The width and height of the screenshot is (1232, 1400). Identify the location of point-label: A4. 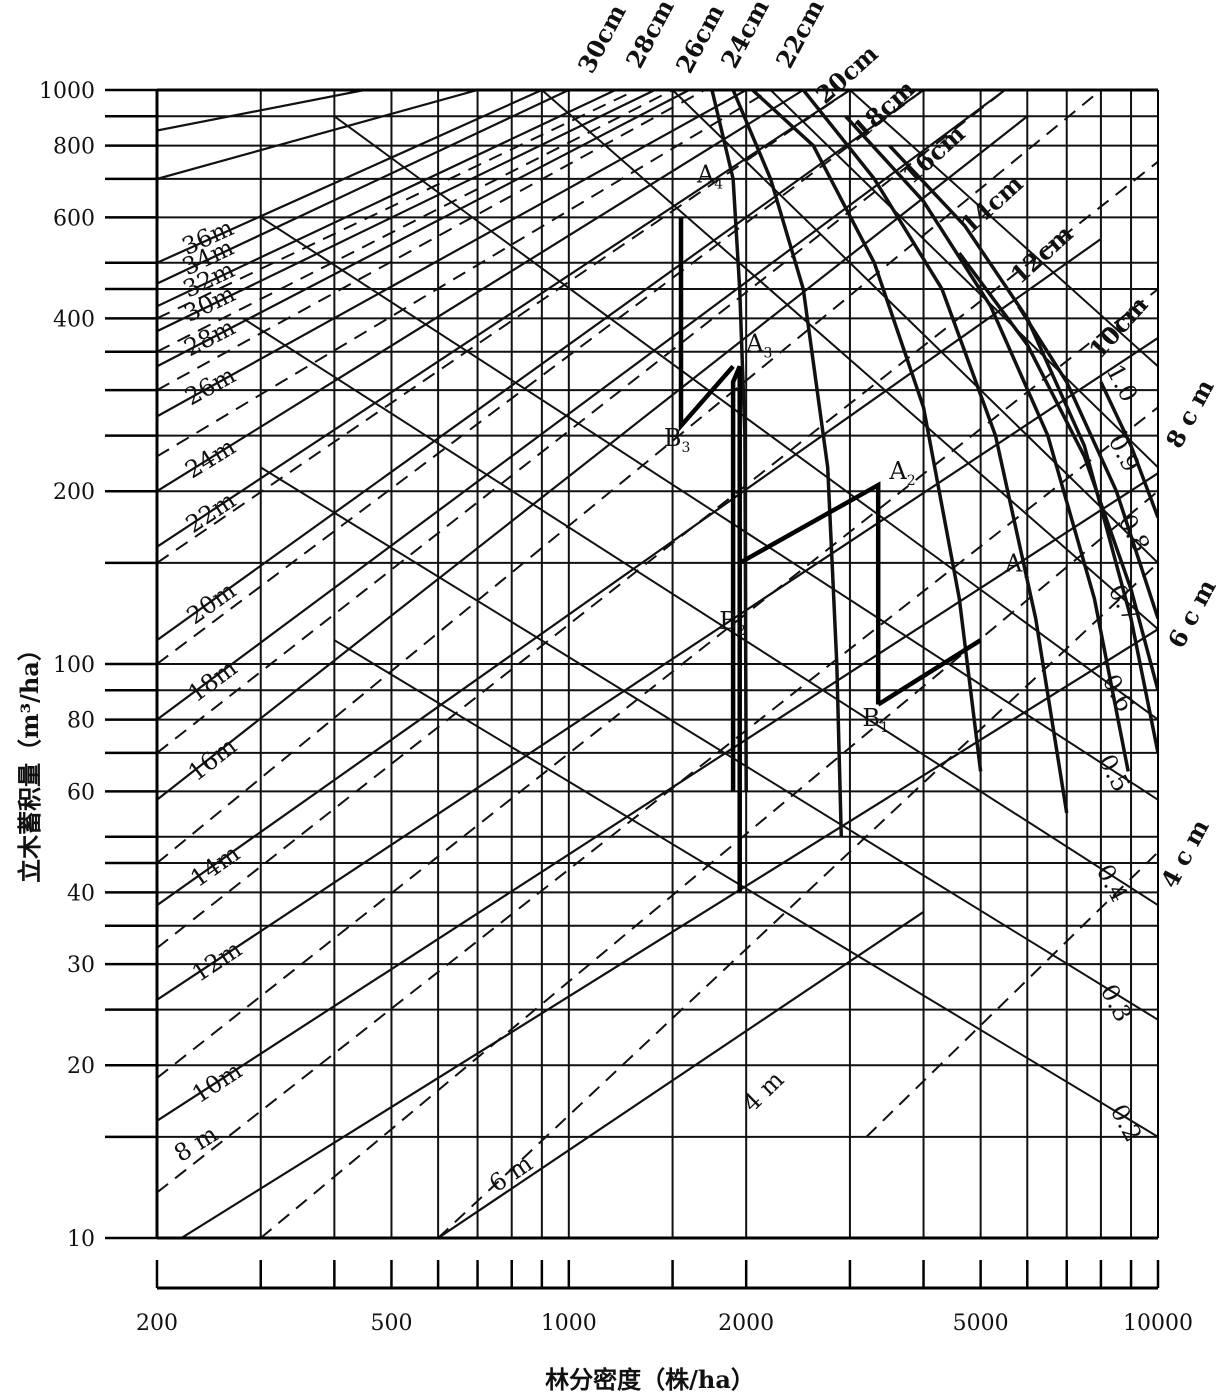
(709, 177).